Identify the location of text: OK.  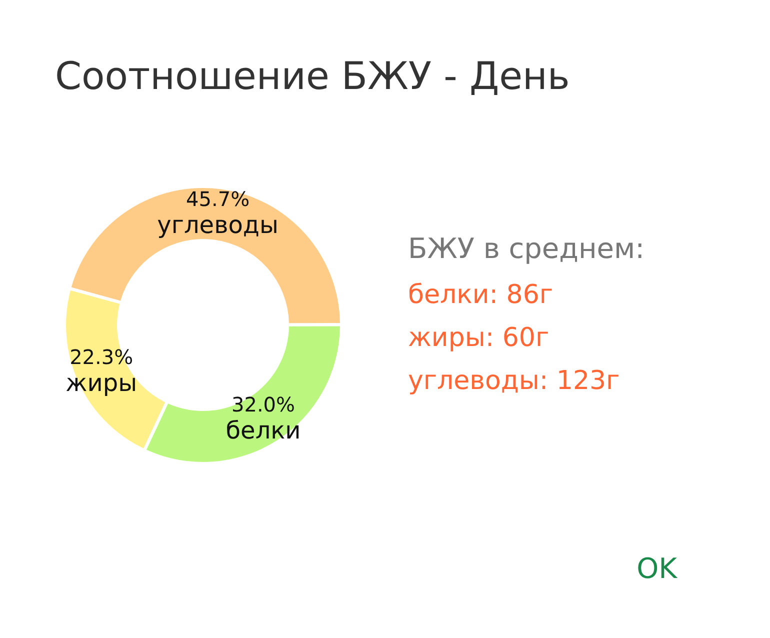
(657, 568).